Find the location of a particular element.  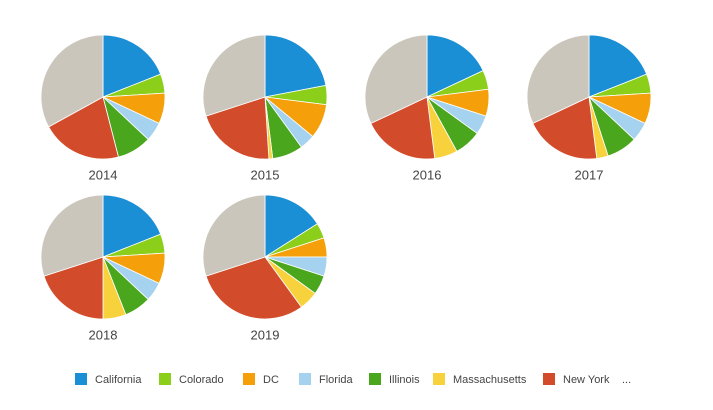

legend-label: Colorado is located at coordinates (201, 380).